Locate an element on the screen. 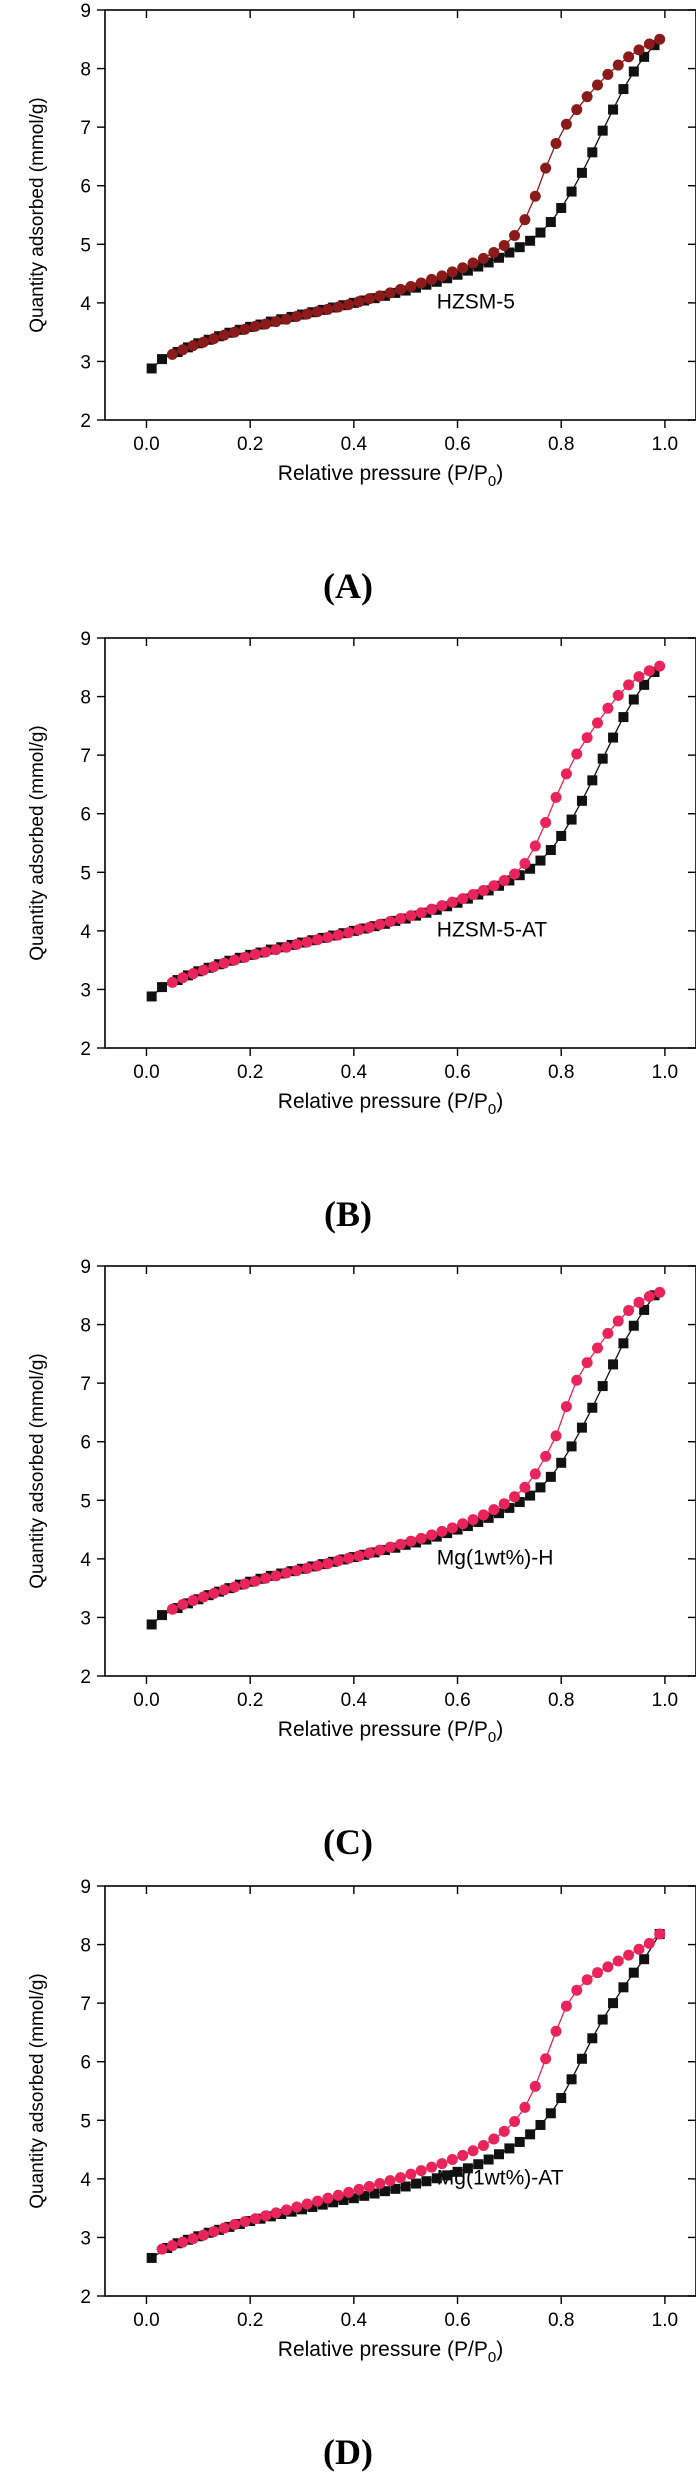  x-tick-label: 0.4 is located at coordinates (354, 2320).